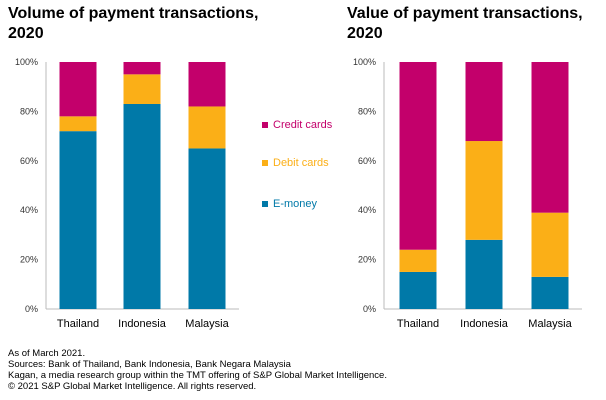 This screenshot has width=606, height=400. What do you see at coordinates (418, 324) in the screenshot?
I see `value-category-label-thailand: Thailand` at bounding box center [418, 324].